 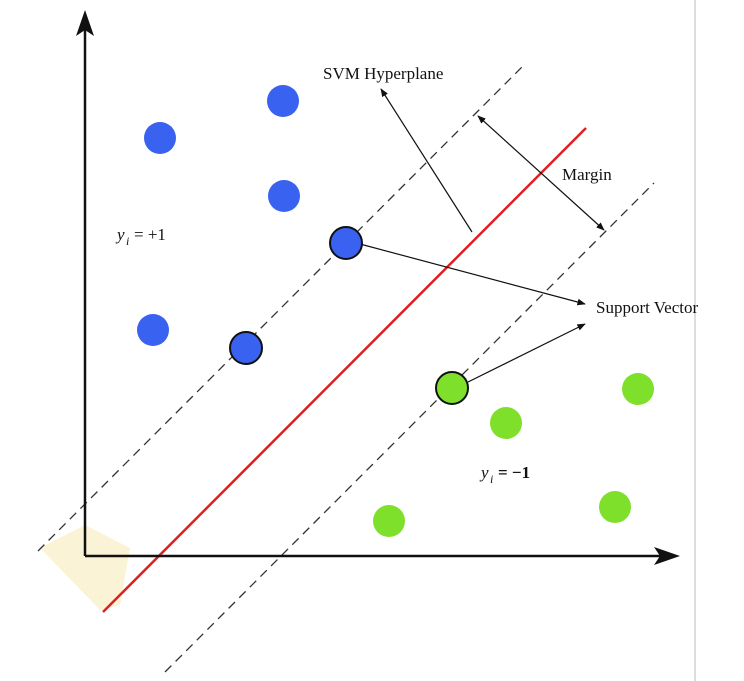 What do you see at coordinates (85, 23) in the screenshot?
I see `y-axis-arrowhead-icon` at bounding box center [85, 23].